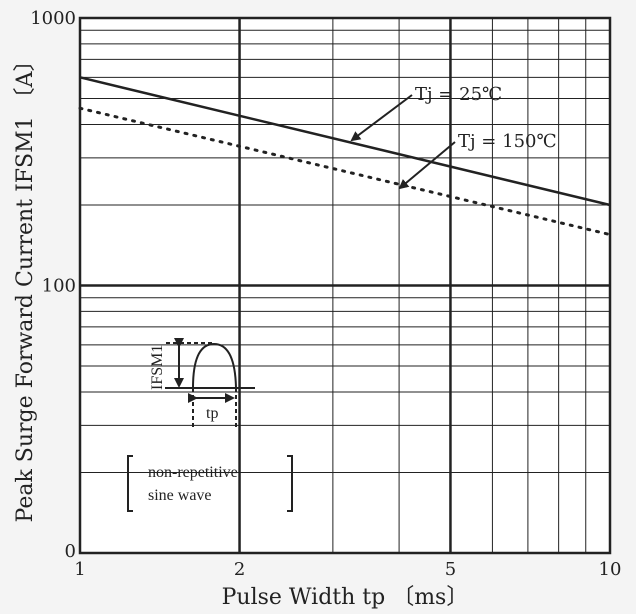 The width and height of the screenshot is (636, 614). Describe the element at coordinates (427, 165) in the screenshot. I see `annotation-tj150-arrow` at that location.